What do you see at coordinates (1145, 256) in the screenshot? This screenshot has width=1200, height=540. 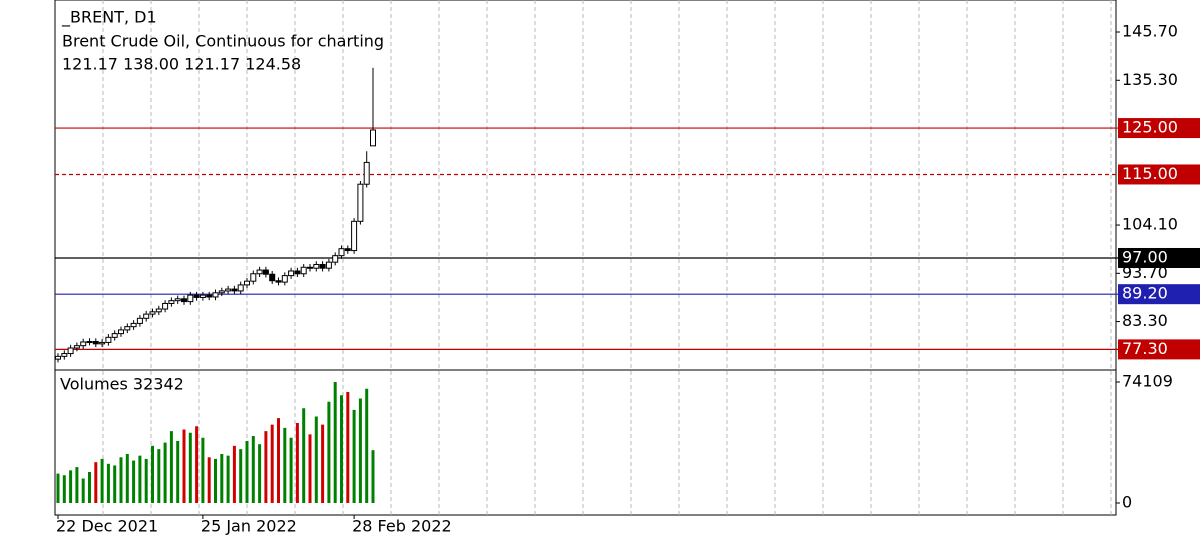 I see `level-label: 97.00` at bounding box center [1145, 256].